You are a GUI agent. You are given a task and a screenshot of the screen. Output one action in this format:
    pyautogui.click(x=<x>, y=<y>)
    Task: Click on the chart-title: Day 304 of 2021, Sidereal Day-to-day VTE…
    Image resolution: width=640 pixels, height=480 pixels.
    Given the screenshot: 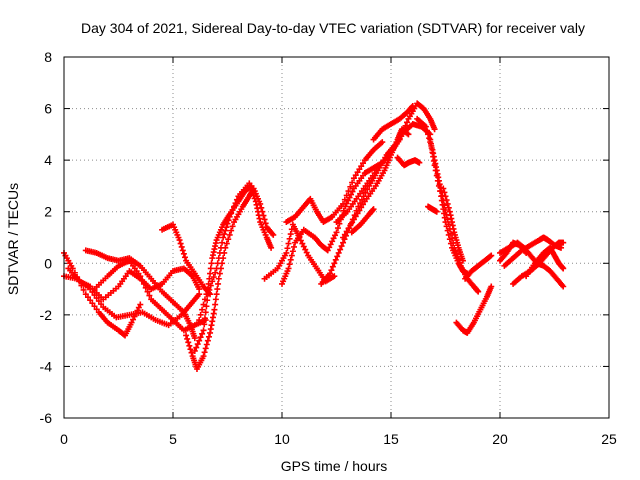 What is the action you would take?
    pyautogui.click(x=333, y=28)
    